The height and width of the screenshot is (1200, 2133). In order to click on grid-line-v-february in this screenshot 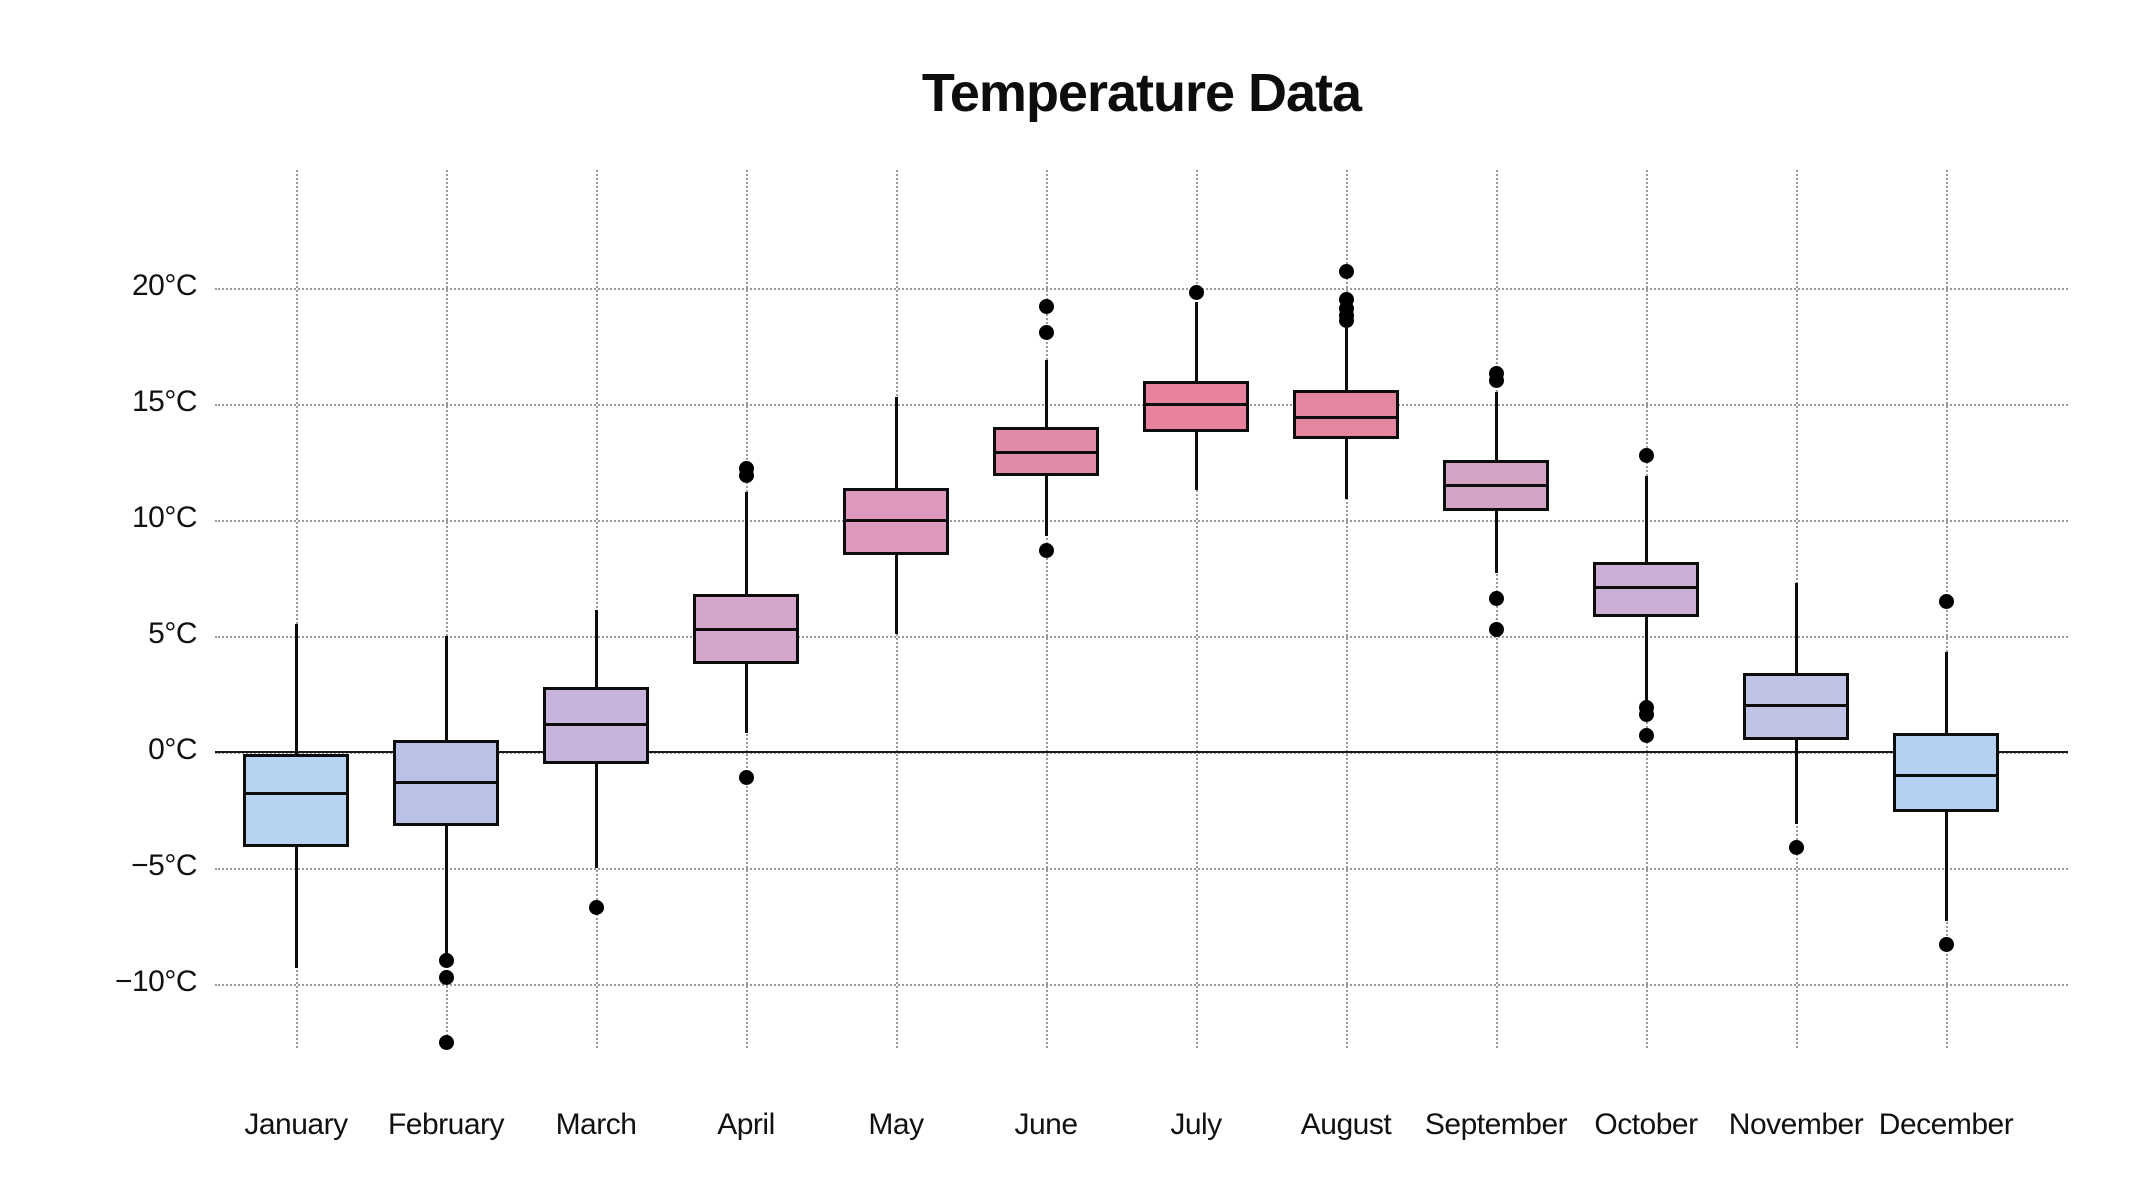, I will do `click(447, 609)`.